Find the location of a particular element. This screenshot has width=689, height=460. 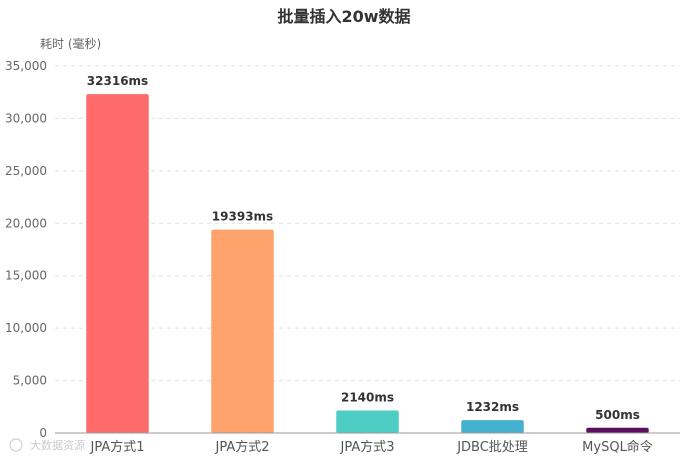

x-tick-label: JDBC批处理 is located at coordinates (492, 447).